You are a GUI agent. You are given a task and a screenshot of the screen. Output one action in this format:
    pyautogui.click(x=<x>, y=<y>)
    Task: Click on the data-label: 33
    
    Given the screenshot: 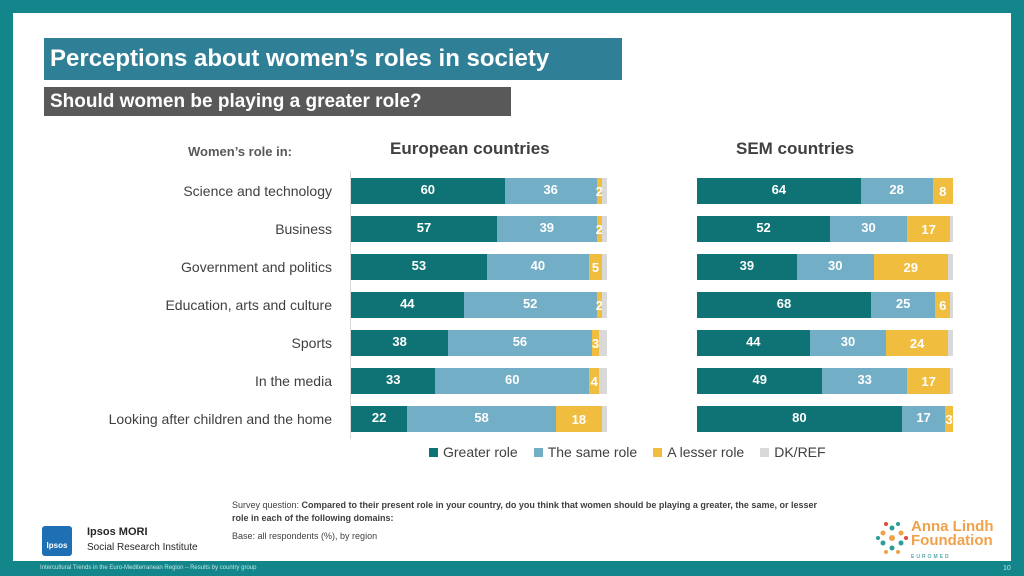 What is the action you would take?
    pyautogui.click(x=864, y=379)
    